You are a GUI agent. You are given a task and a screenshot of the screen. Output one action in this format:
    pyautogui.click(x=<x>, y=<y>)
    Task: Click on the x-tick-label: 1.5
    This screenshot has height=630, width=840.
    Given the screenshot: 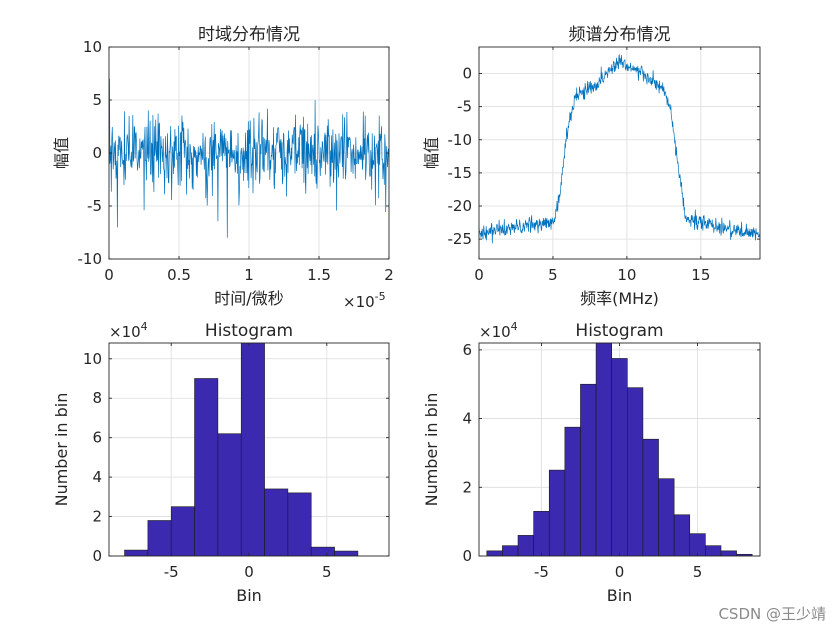 What is the action you would take?
    pyautogui.click(x=319, y=275)
    